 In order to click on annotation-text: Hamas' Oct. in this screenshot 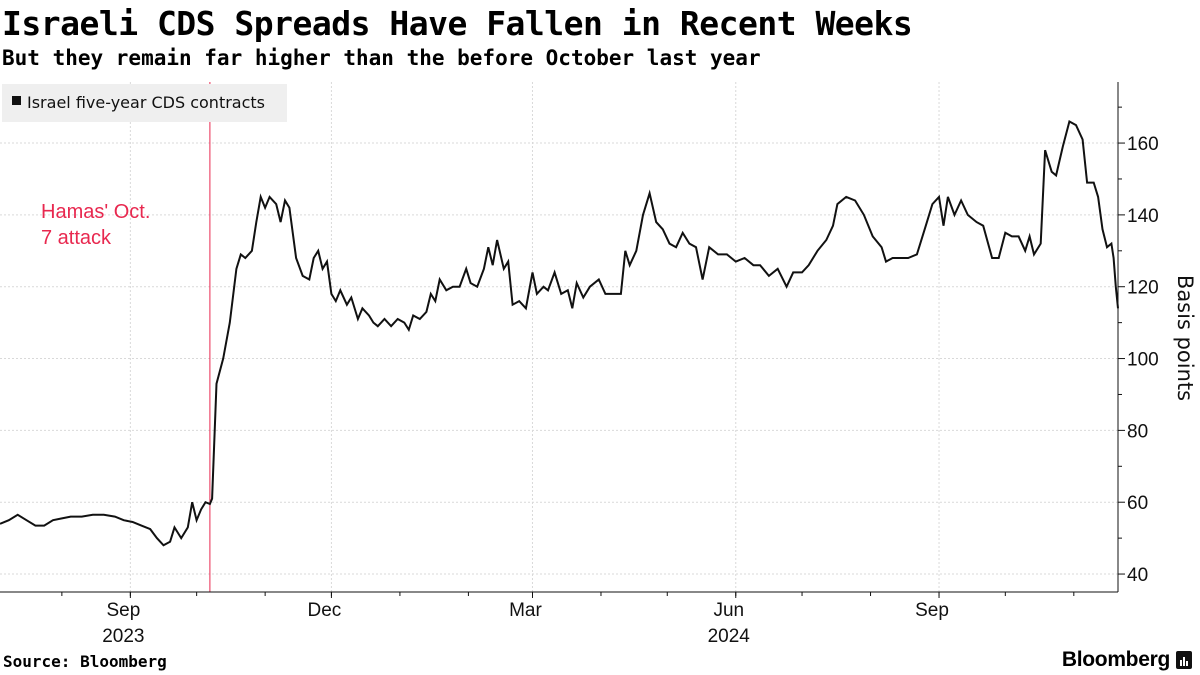, I will do `click(95, 212)`.